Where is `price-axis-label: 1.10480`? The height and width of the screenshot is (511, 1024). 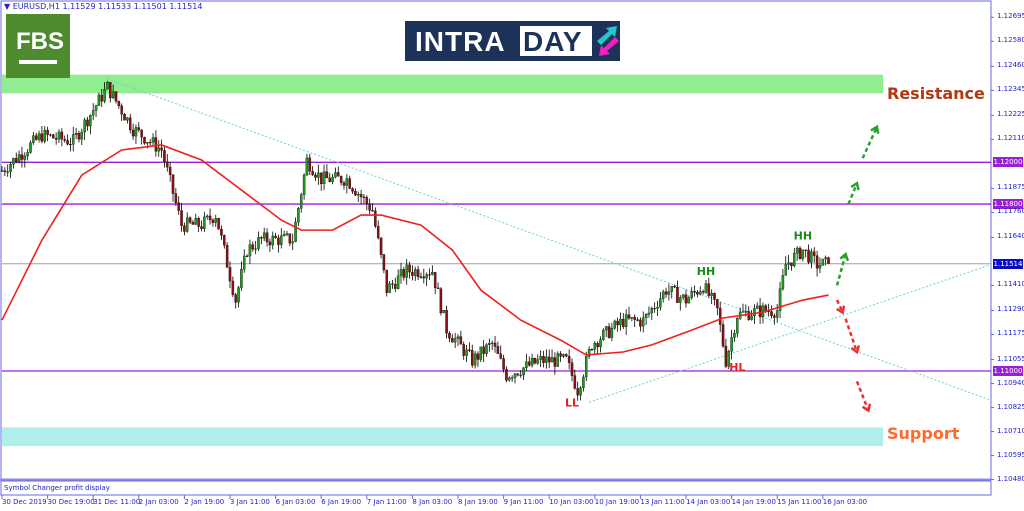
price-axis-label: 1.10480 is located at coordinates (1010, 478).